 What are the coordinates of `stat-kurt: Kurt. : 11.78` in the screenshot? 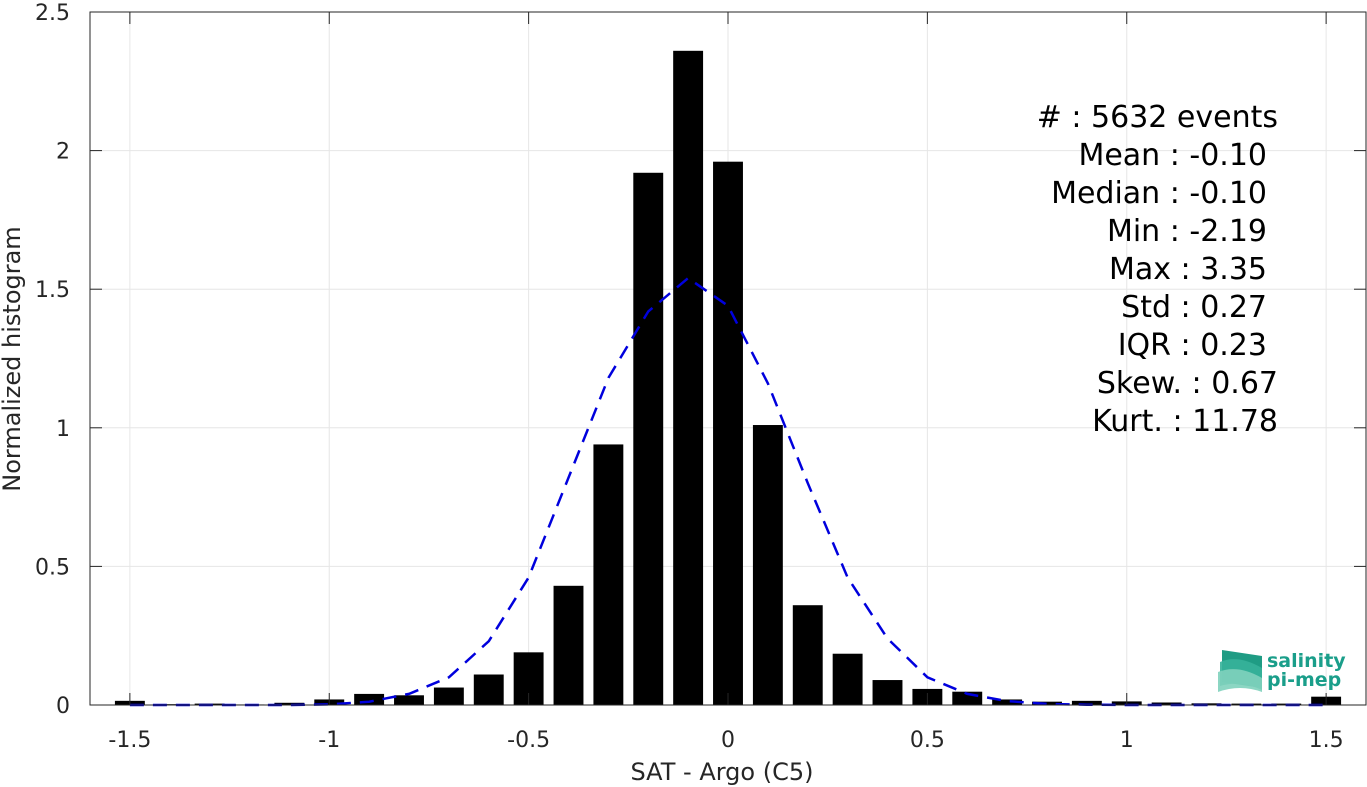 It's located at (1185, 421).